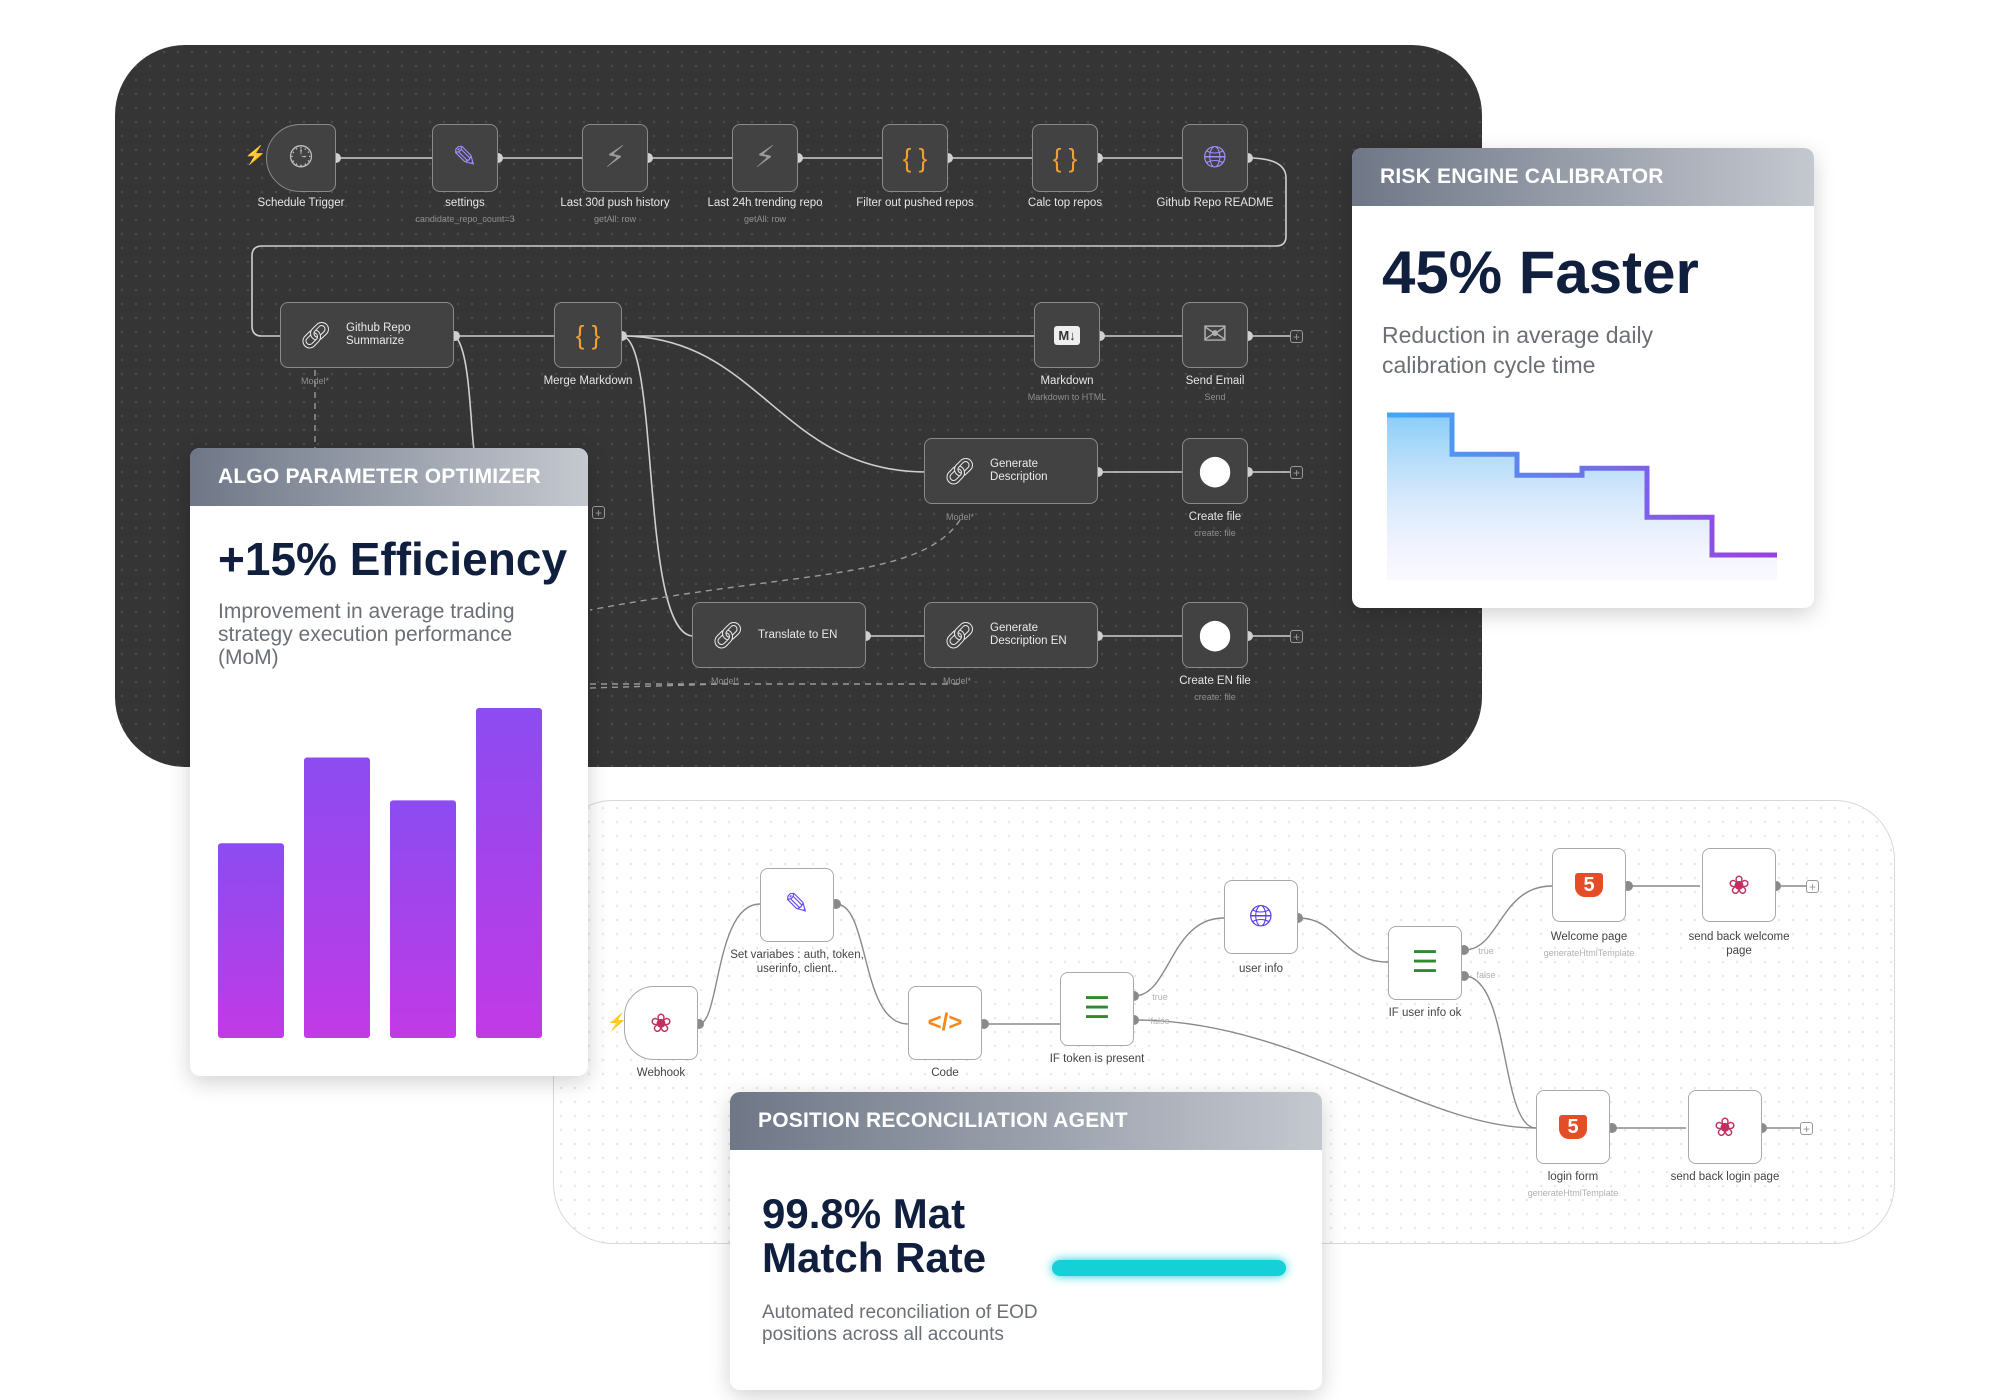 The height and width of the screenshot is (1400, 2000). What do you see at coordinates (1215, 681) in the screenshot?
I see `node-label: Create EN file` at bounding box center [1215, 681].